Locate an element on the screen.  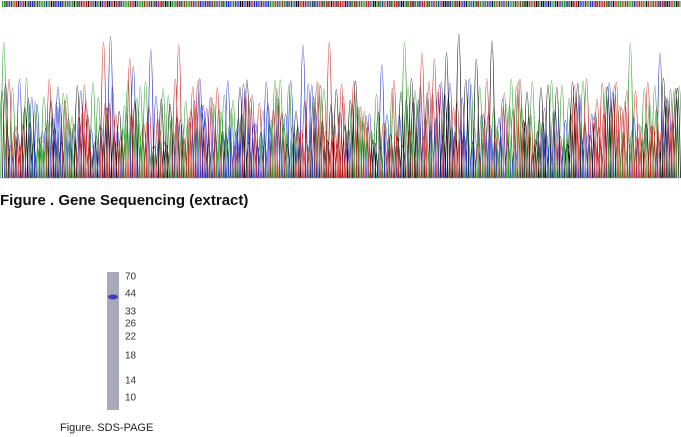
figure-caption: Figure. SDS-PAGE is located at coordinates (107, 428).